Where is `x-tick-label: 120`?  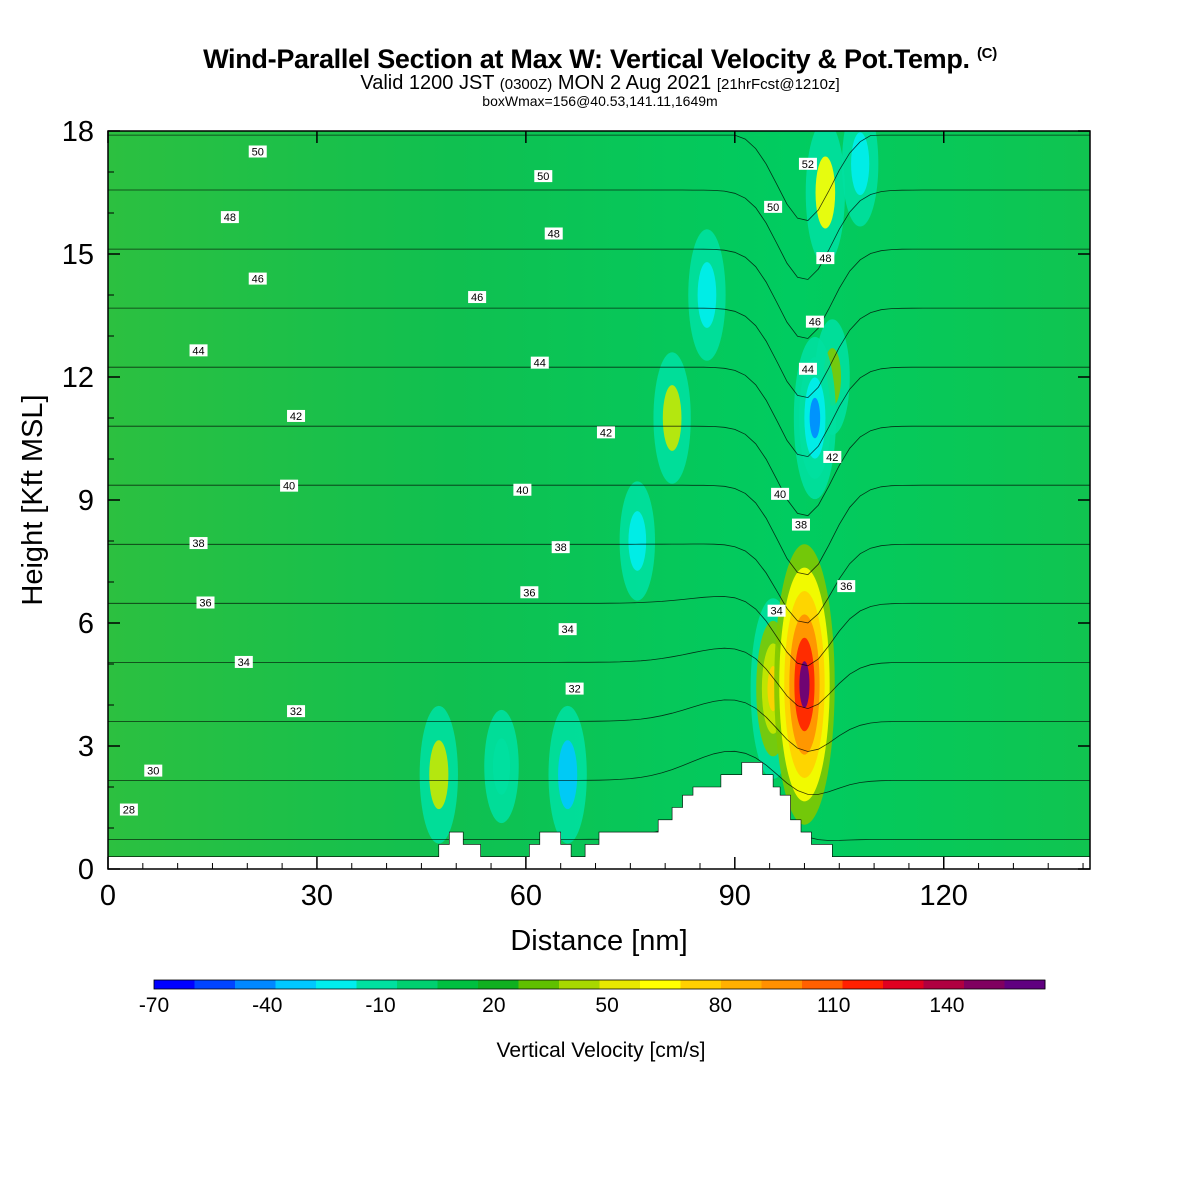 x-tick-label: 120 is located at coordinates (944, 896).